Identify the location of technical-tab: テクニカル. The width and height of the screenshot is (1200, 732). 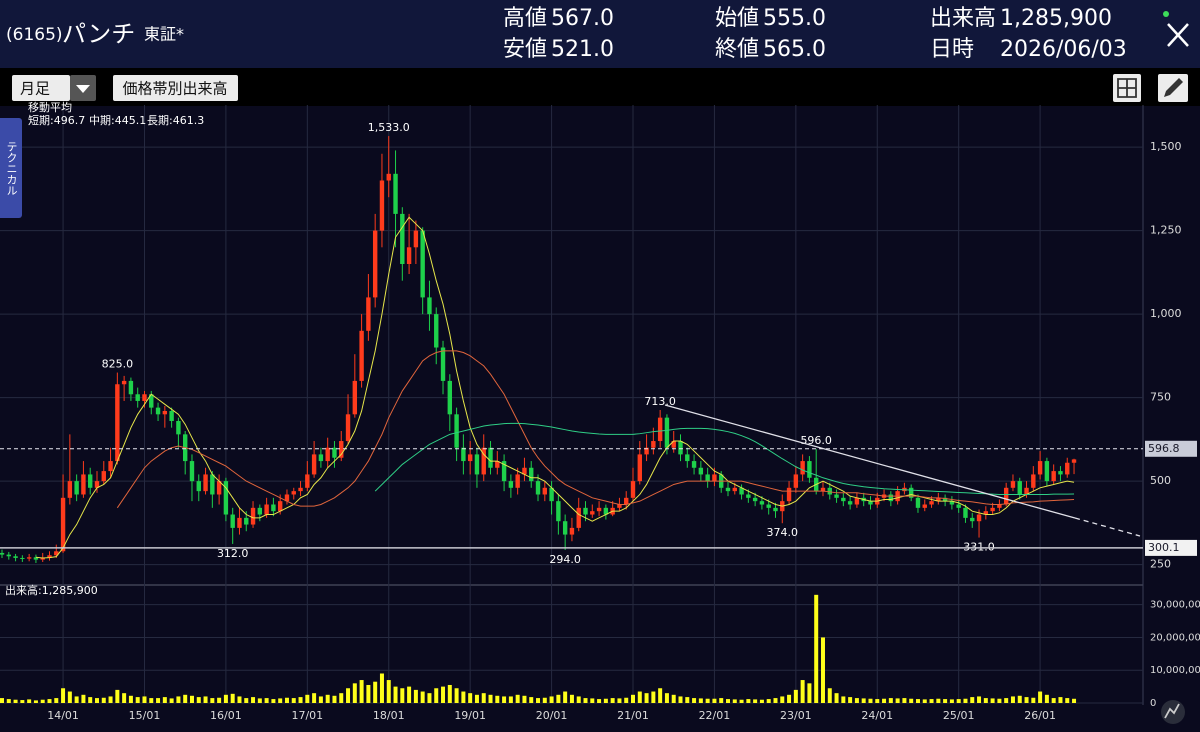
(11, 168).